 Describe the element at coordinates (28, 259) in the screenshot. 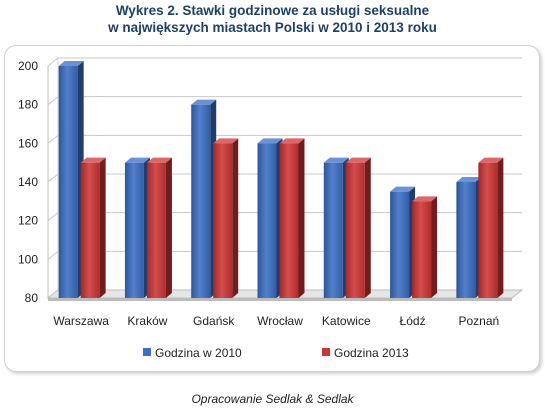

I see `y-tick-label: 100` at that location.